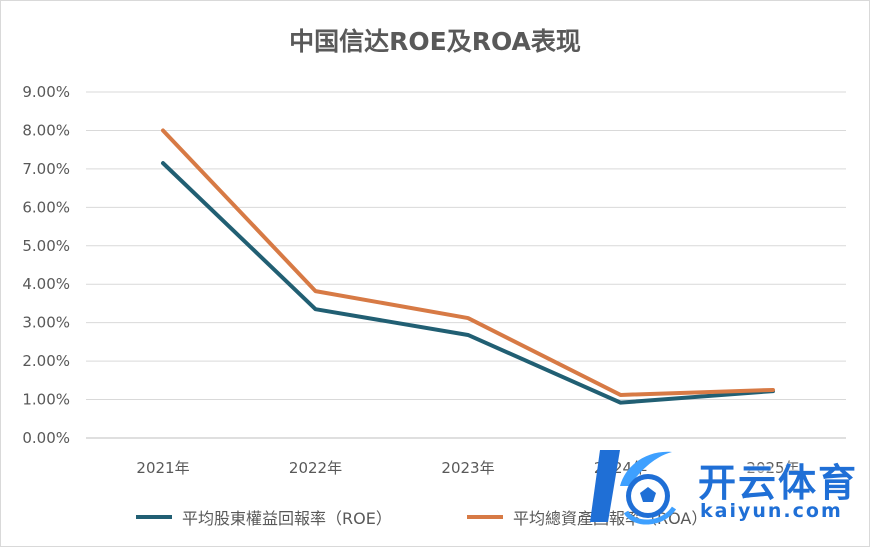  I want to click on x-tick-label: 2025年, so click(772, 468).